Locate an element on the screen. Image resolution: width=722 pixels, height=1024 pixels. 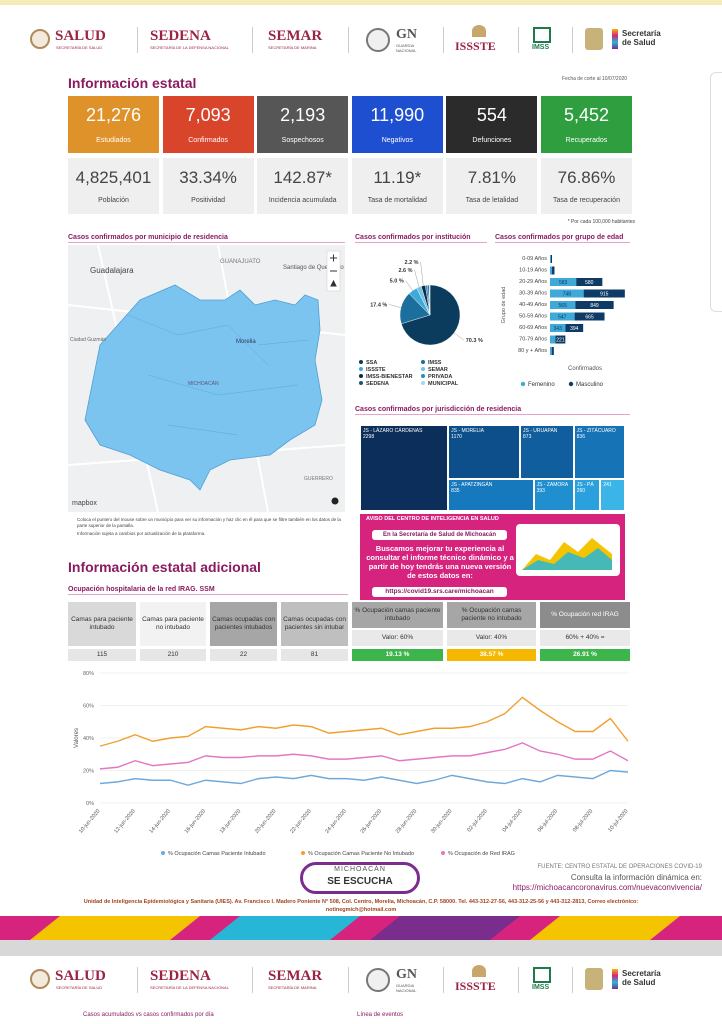
pie-label: 70.3 % is located at coordinates (474, 341).